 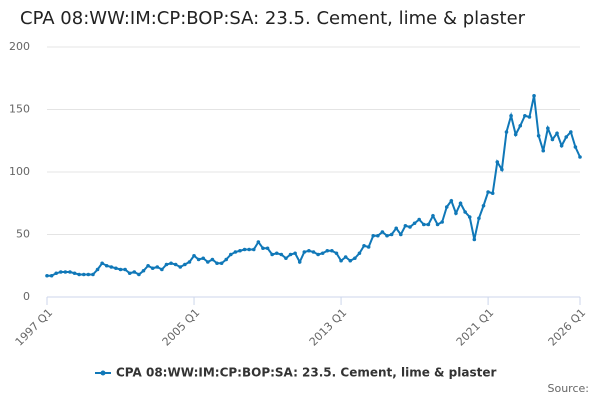 What do you see at coordinates (23, 234) in the screenshot?
I see `y-tick-label: 50` at bounding box center [23, 234].